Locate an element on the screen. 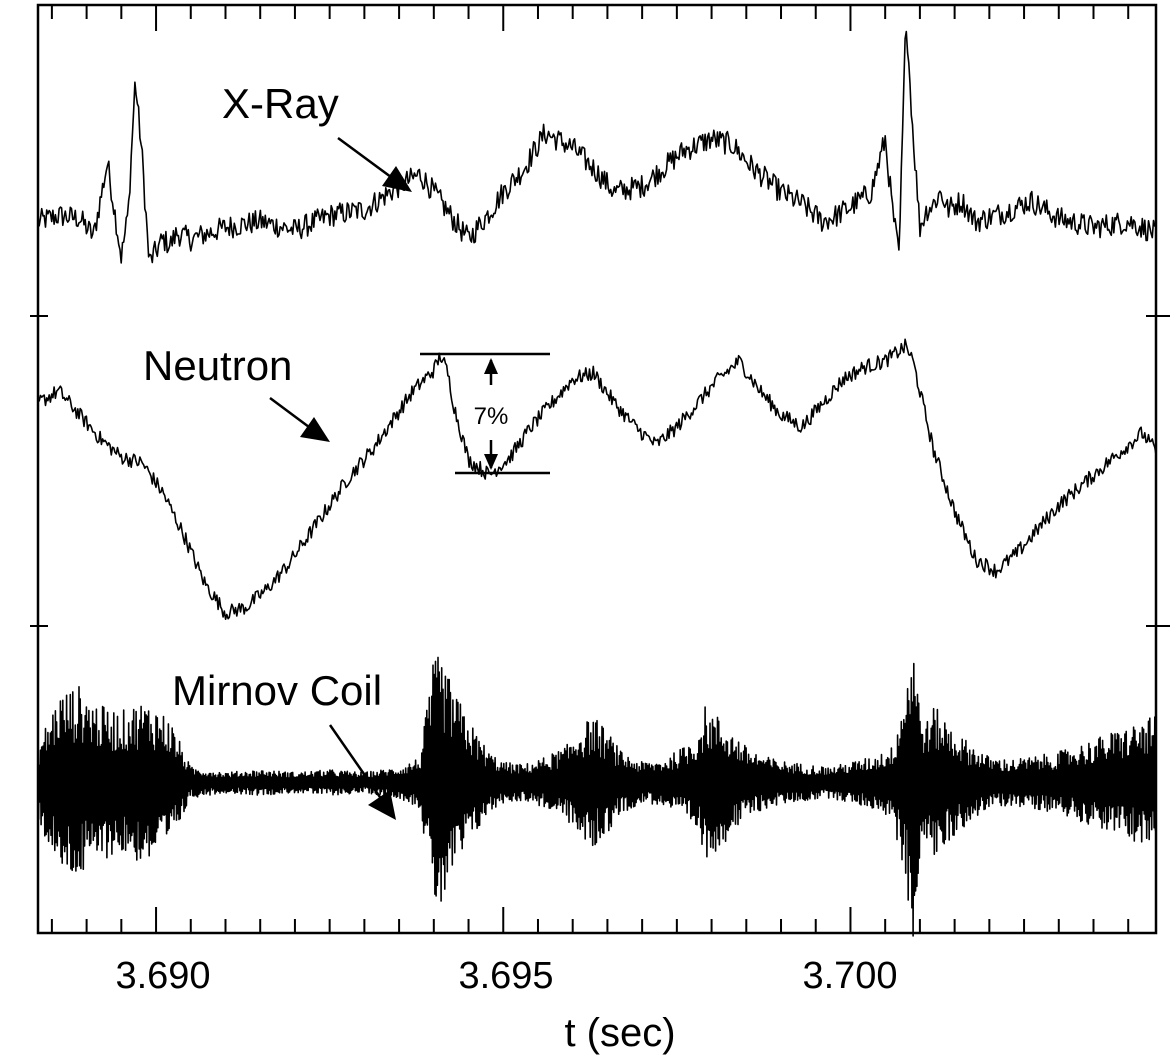 The width and height of the screenshot is (1173, 1057). x-tick-label-3700: 3.700 is located at coordinates (849, 976).